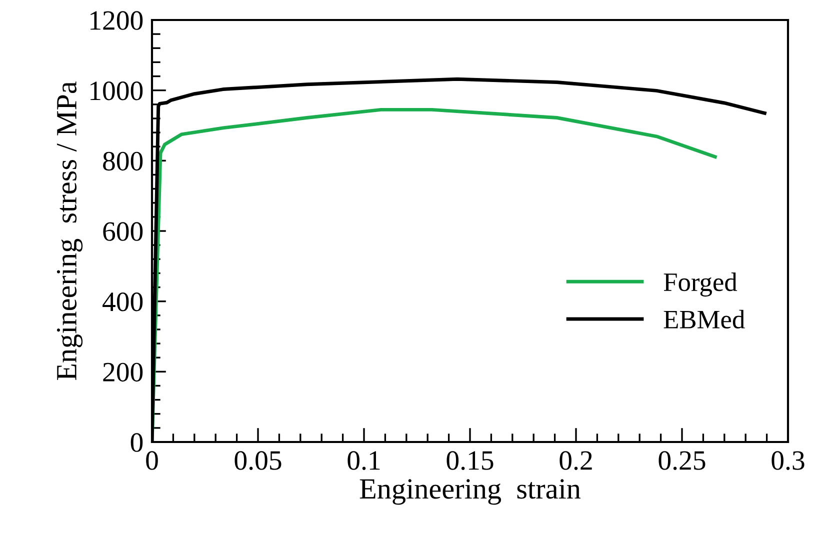  What do you see at coordinates (123, 161) in the screenshot?
I see `y-tick-label: 800` at bounding box center [123, 161].